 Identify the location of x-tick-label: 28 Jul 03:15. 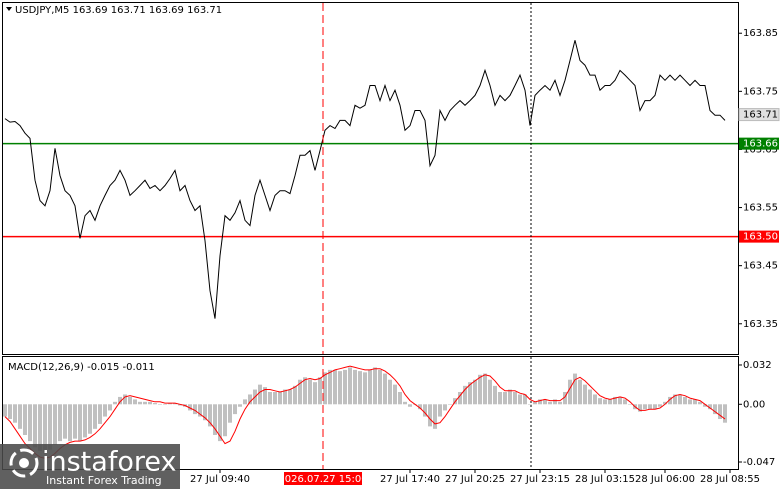
(605, 479).